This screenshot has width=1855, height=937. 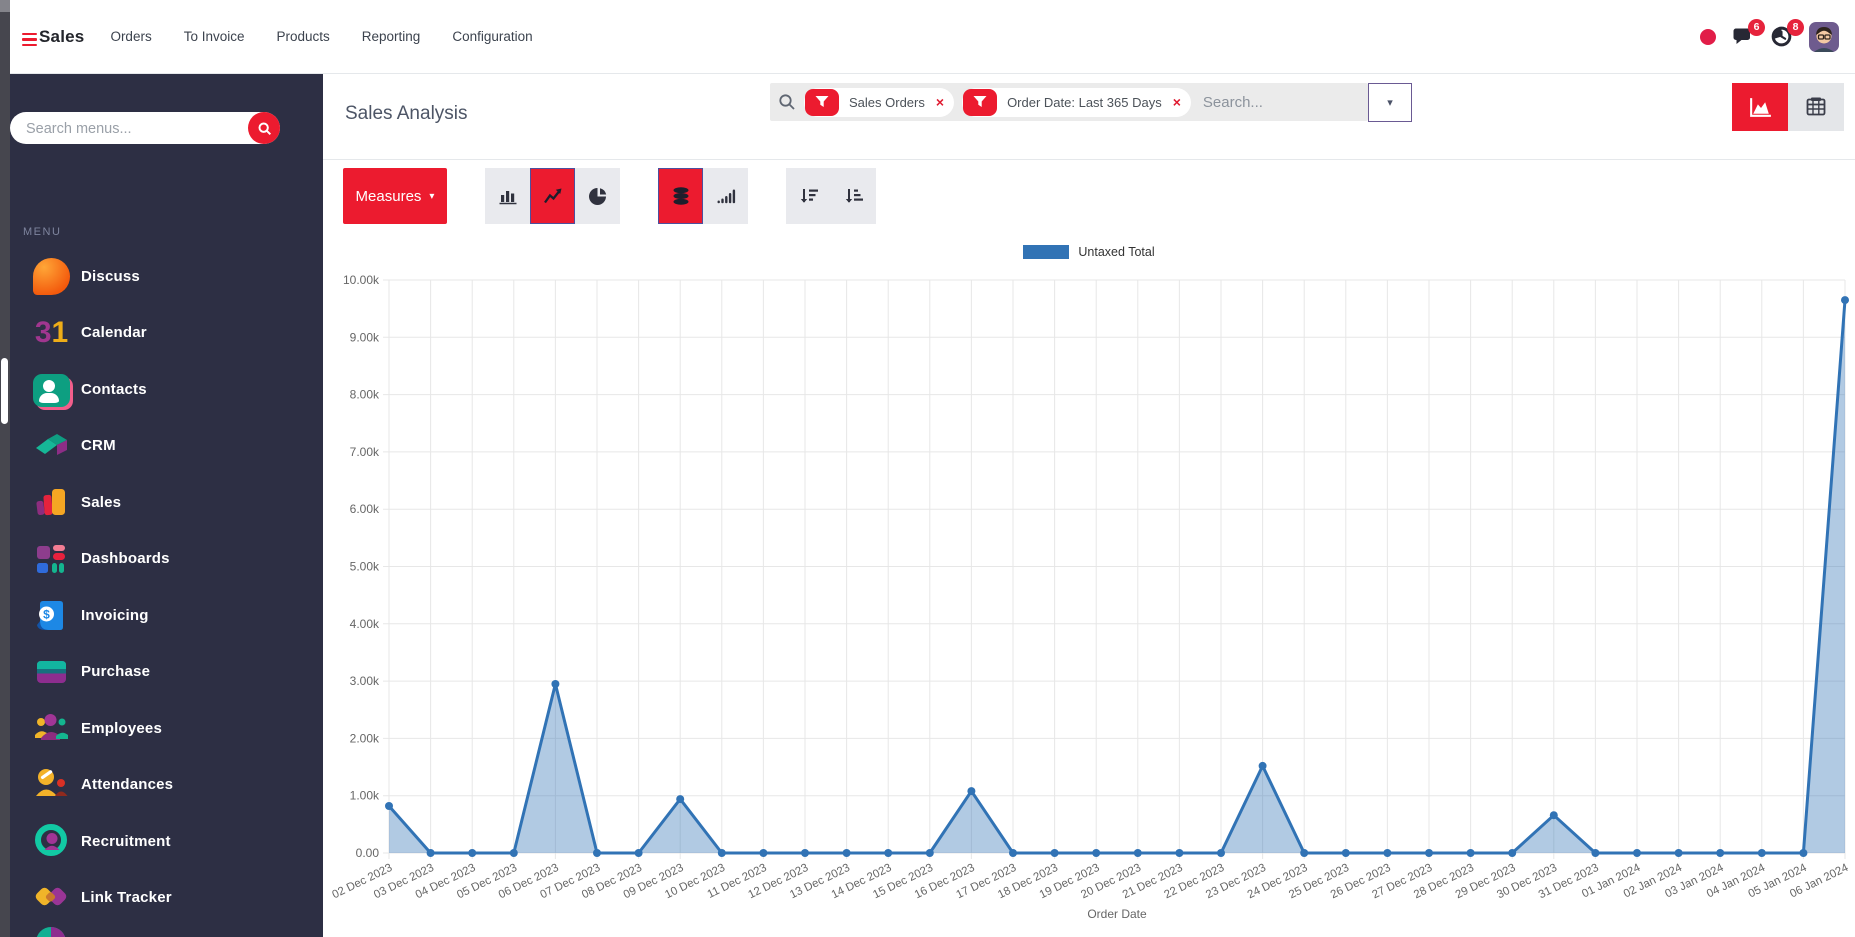 What do you see at coordinates (51, 897) in the screenshot?
I see `link-tracker-app-icon` at bounding box center [51, 897].